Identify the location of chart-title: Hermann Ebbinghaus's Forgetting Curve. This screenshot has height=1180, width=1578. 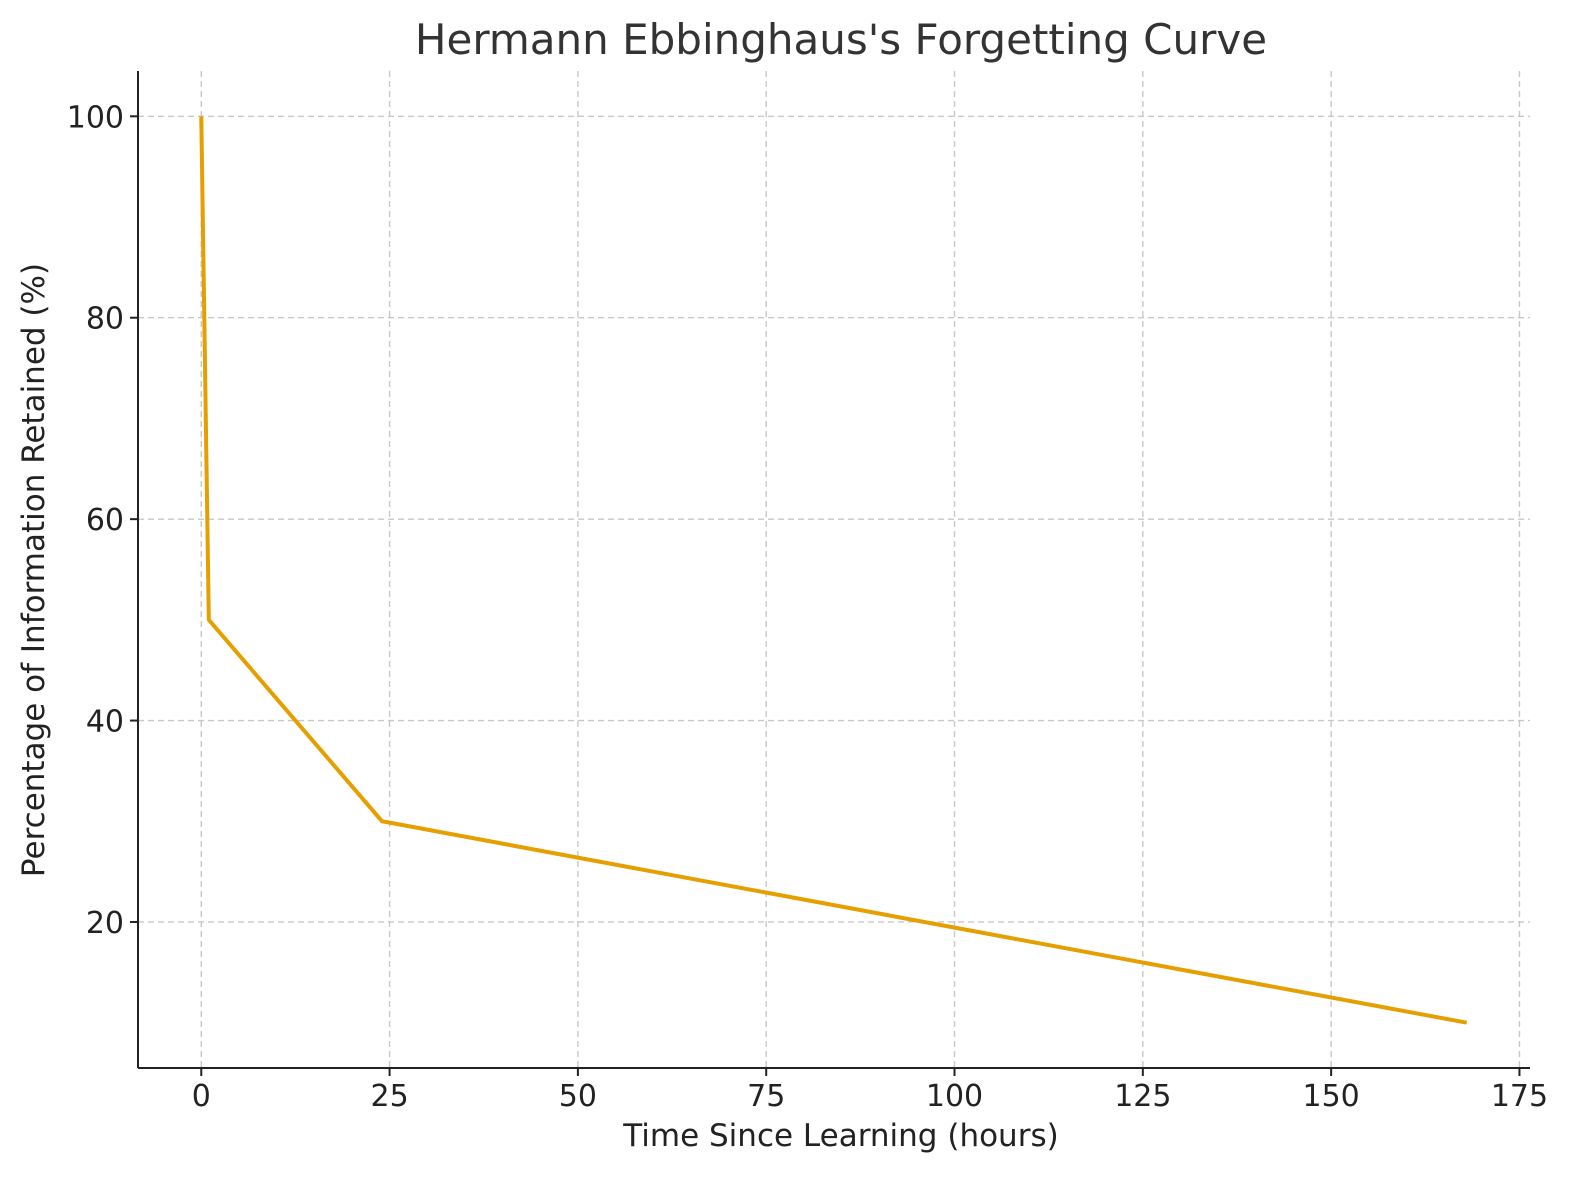
(841, 39).